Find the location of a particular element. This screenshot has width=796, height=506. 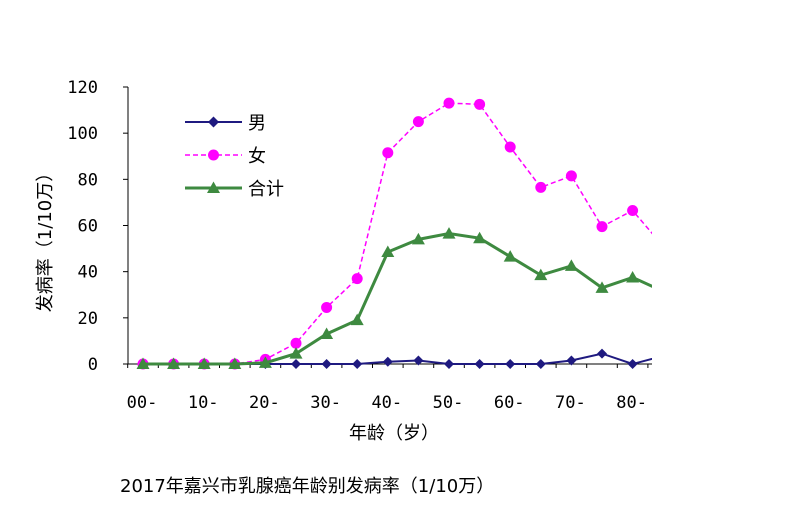

y-tick-label: 120 is located at coordinates (82, 88).